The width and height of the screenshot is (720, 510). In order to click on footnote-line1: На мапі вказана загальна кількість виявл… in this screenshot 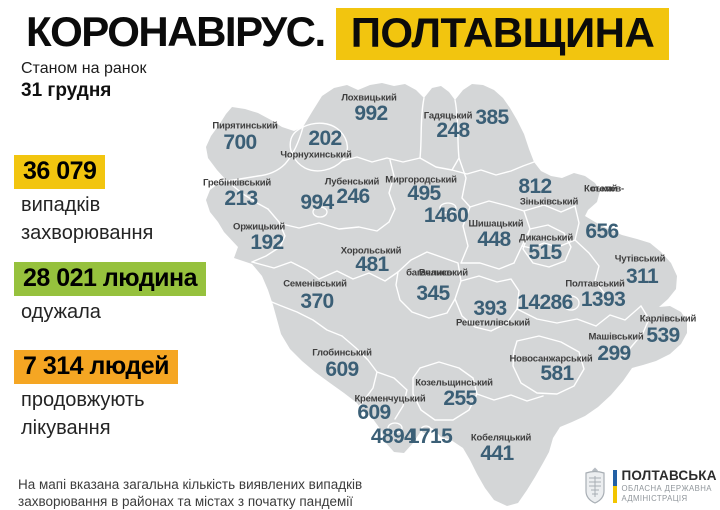, I will do `click(190, 484)`.